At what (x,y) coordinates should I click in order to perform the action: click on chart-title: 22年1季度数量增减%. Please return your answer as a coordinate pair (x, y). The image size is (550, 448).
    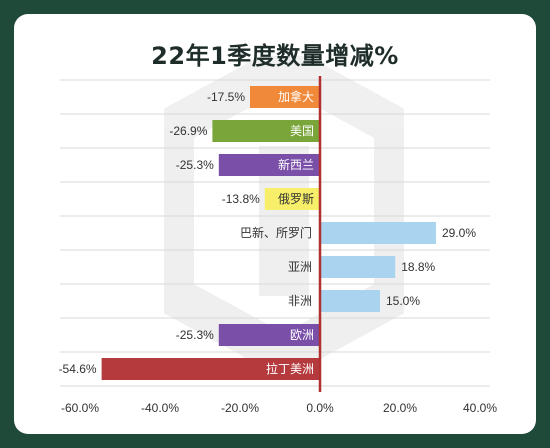
    Looking at the image, I should click on (275, 56).